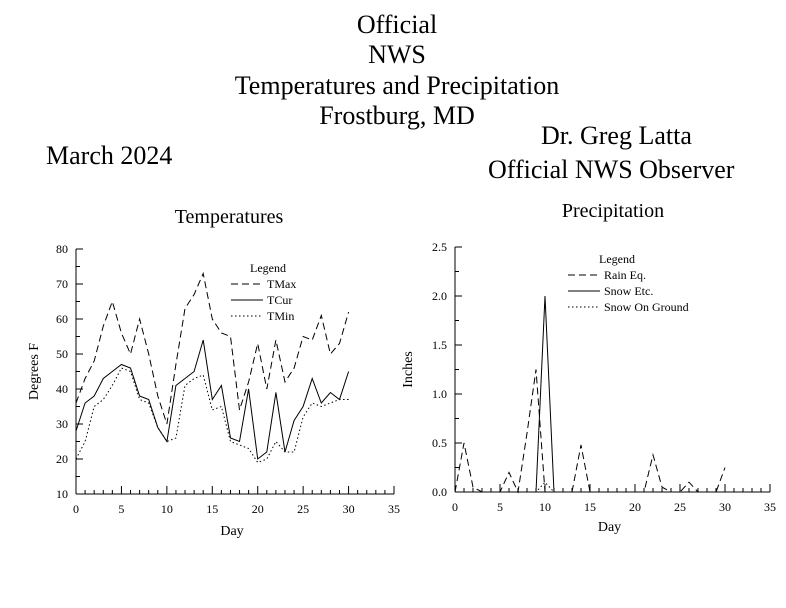 The height and width of the screenshot is (608, 786). Describe the element at coordinates (258, 509) in the screenshot. I see `temp-x-tick-label: 20` at that location.